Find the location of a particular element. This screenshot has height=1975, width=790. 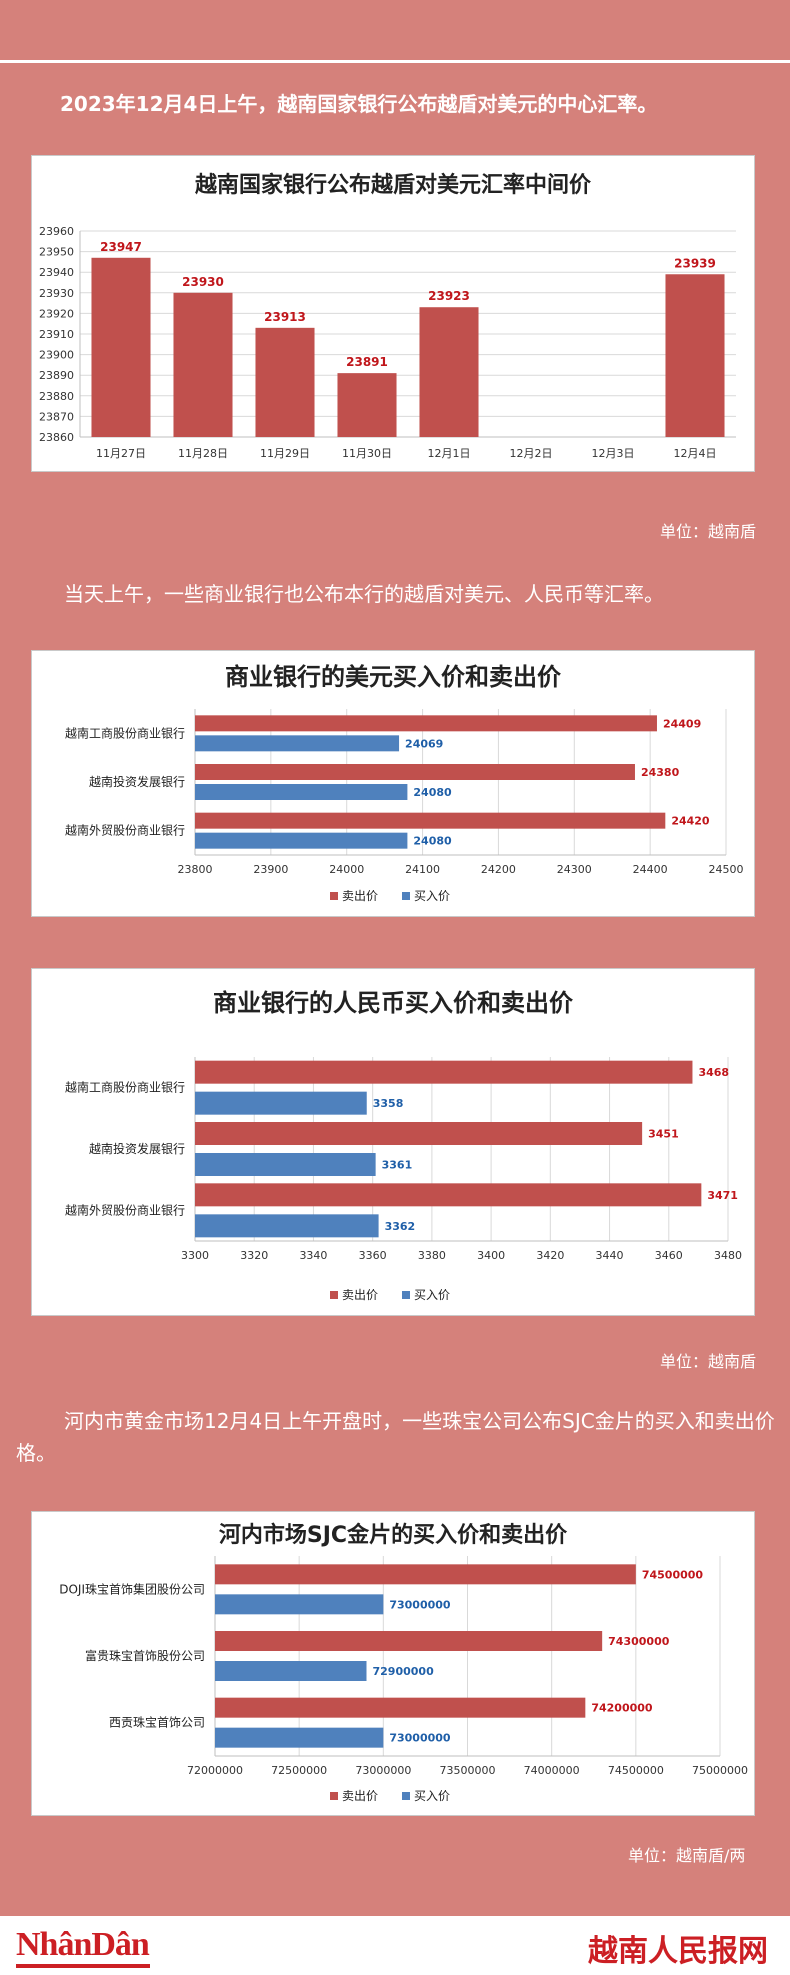

intro-text-3: 河内市黄金市场12月4日上午开盘时，一些珠宝公司公布SJC金片的买入和卖出价格。 is located at coordinates (395, 1437).